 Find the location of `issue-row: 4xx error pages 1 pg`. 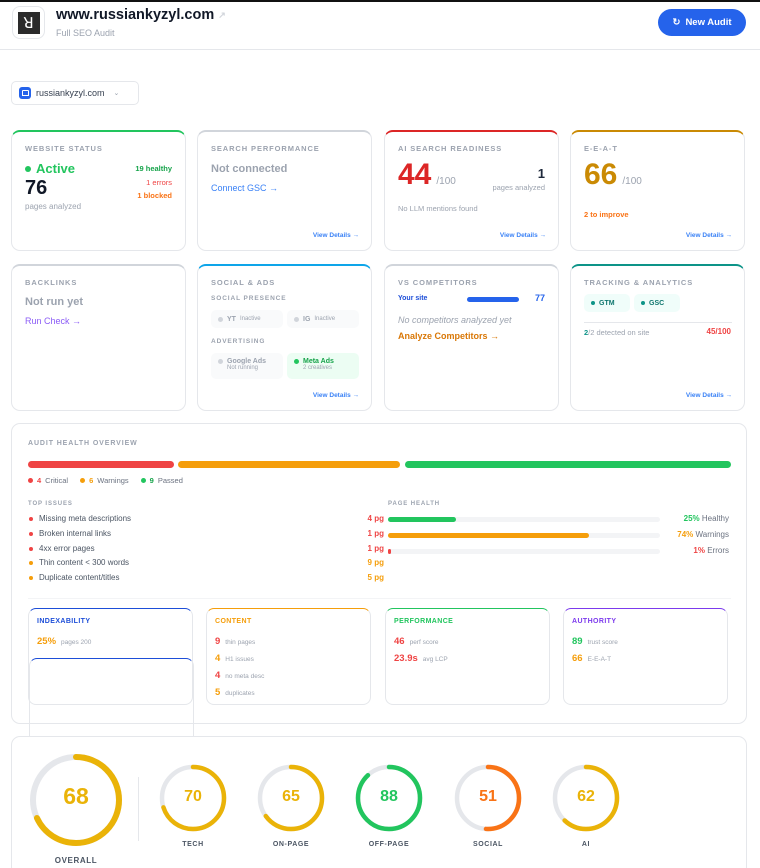

issue-row: 4xx error pages 1 pg is located at coordinates (206, 548).